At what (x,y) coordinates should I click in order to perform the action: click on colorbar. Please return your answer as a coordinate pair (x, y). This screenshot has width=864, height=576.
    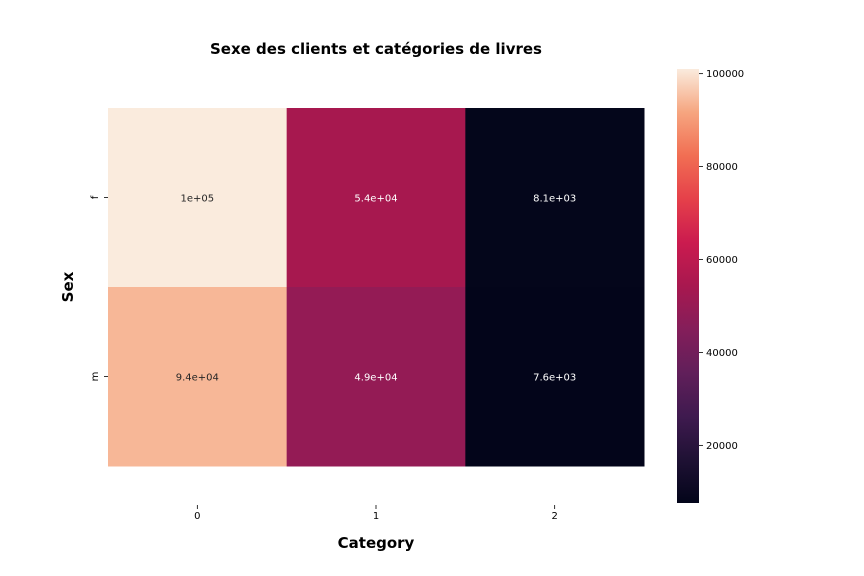
    Looking at the image, I should click on (688, 286).